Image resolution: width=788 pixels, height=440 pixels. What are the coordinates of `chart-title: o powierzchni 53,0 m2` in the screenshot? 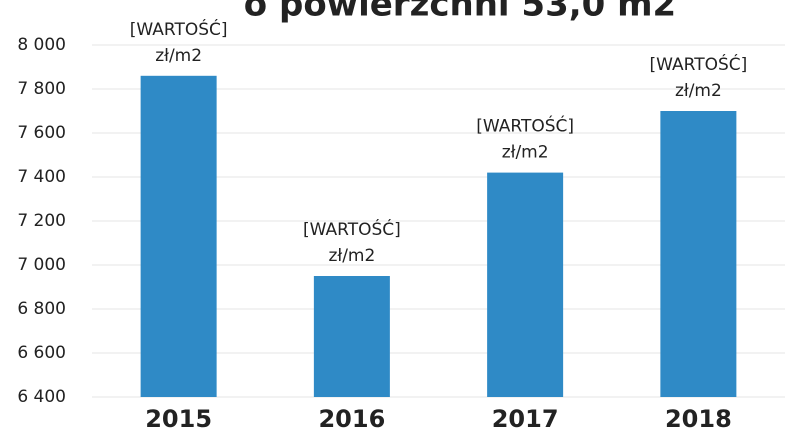 It's located at (460, 12).